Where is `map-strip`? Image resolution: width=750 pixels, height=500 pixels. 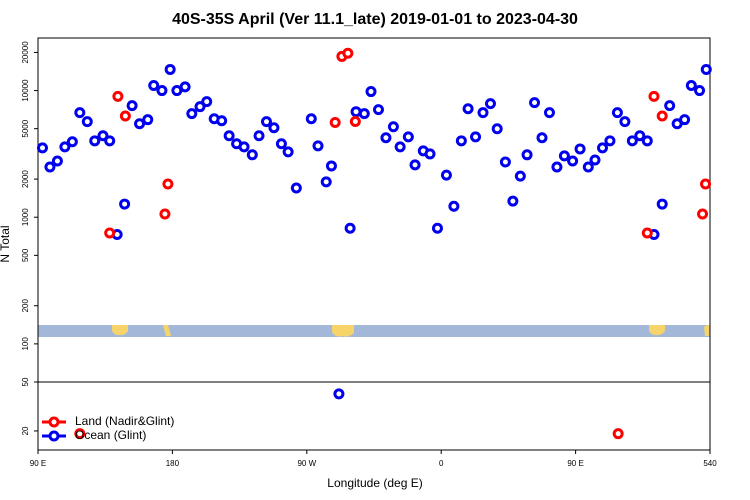 map-strip is located at coordinates (374, 331).